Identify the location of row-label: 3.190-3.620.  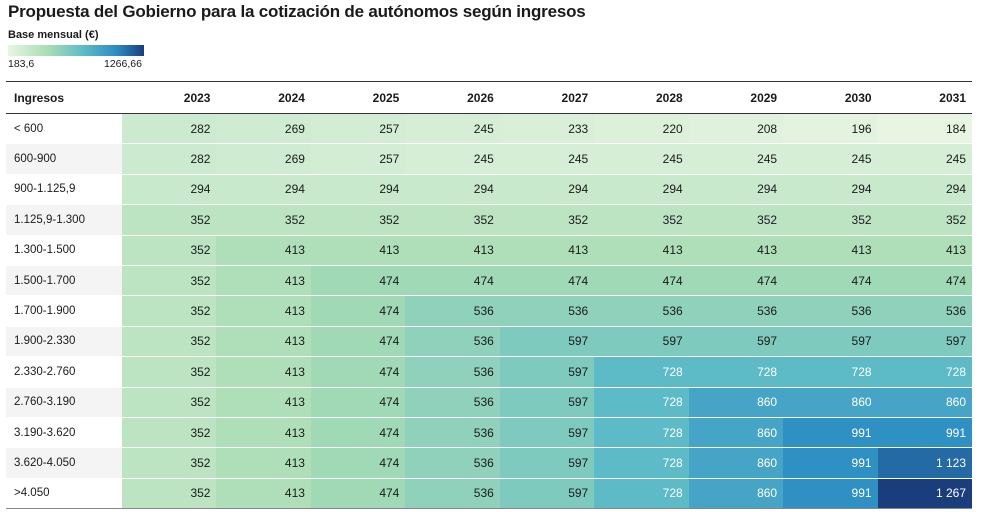
(64, 433).